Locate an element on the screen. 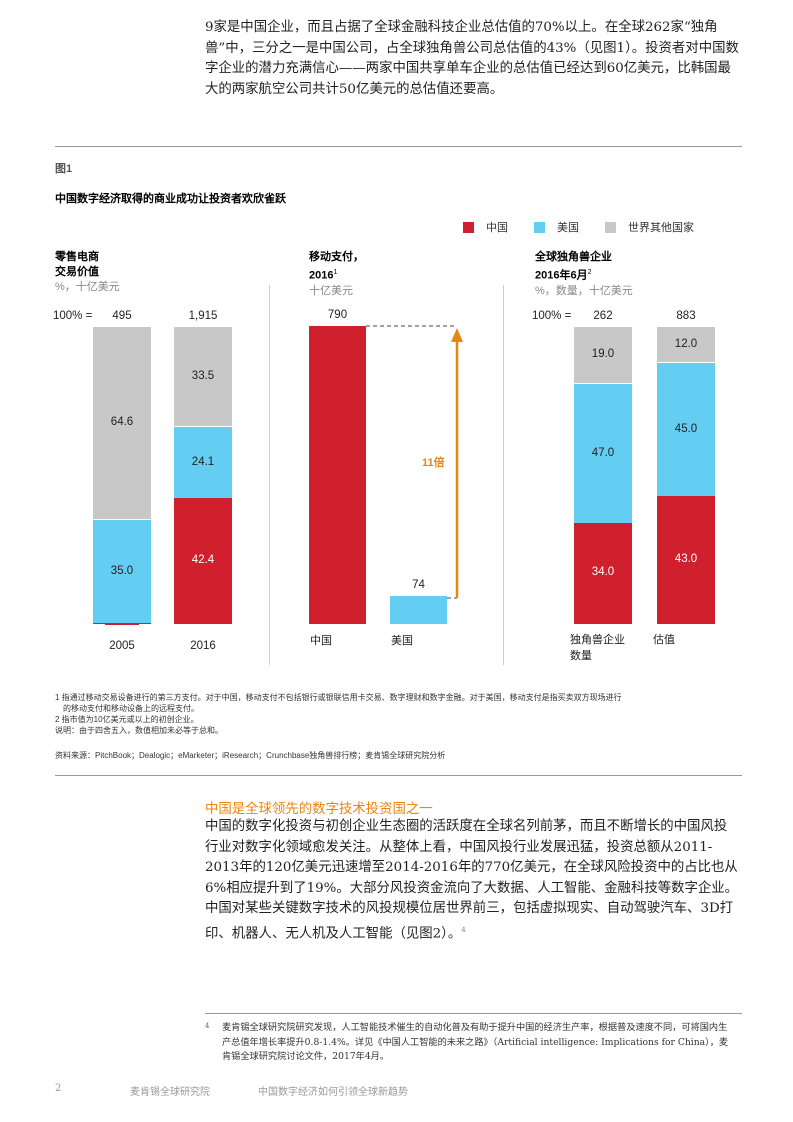 This screenshot has width=793, height=1122. bar-value-label: 19.0 is located at coordinates (603, 354).